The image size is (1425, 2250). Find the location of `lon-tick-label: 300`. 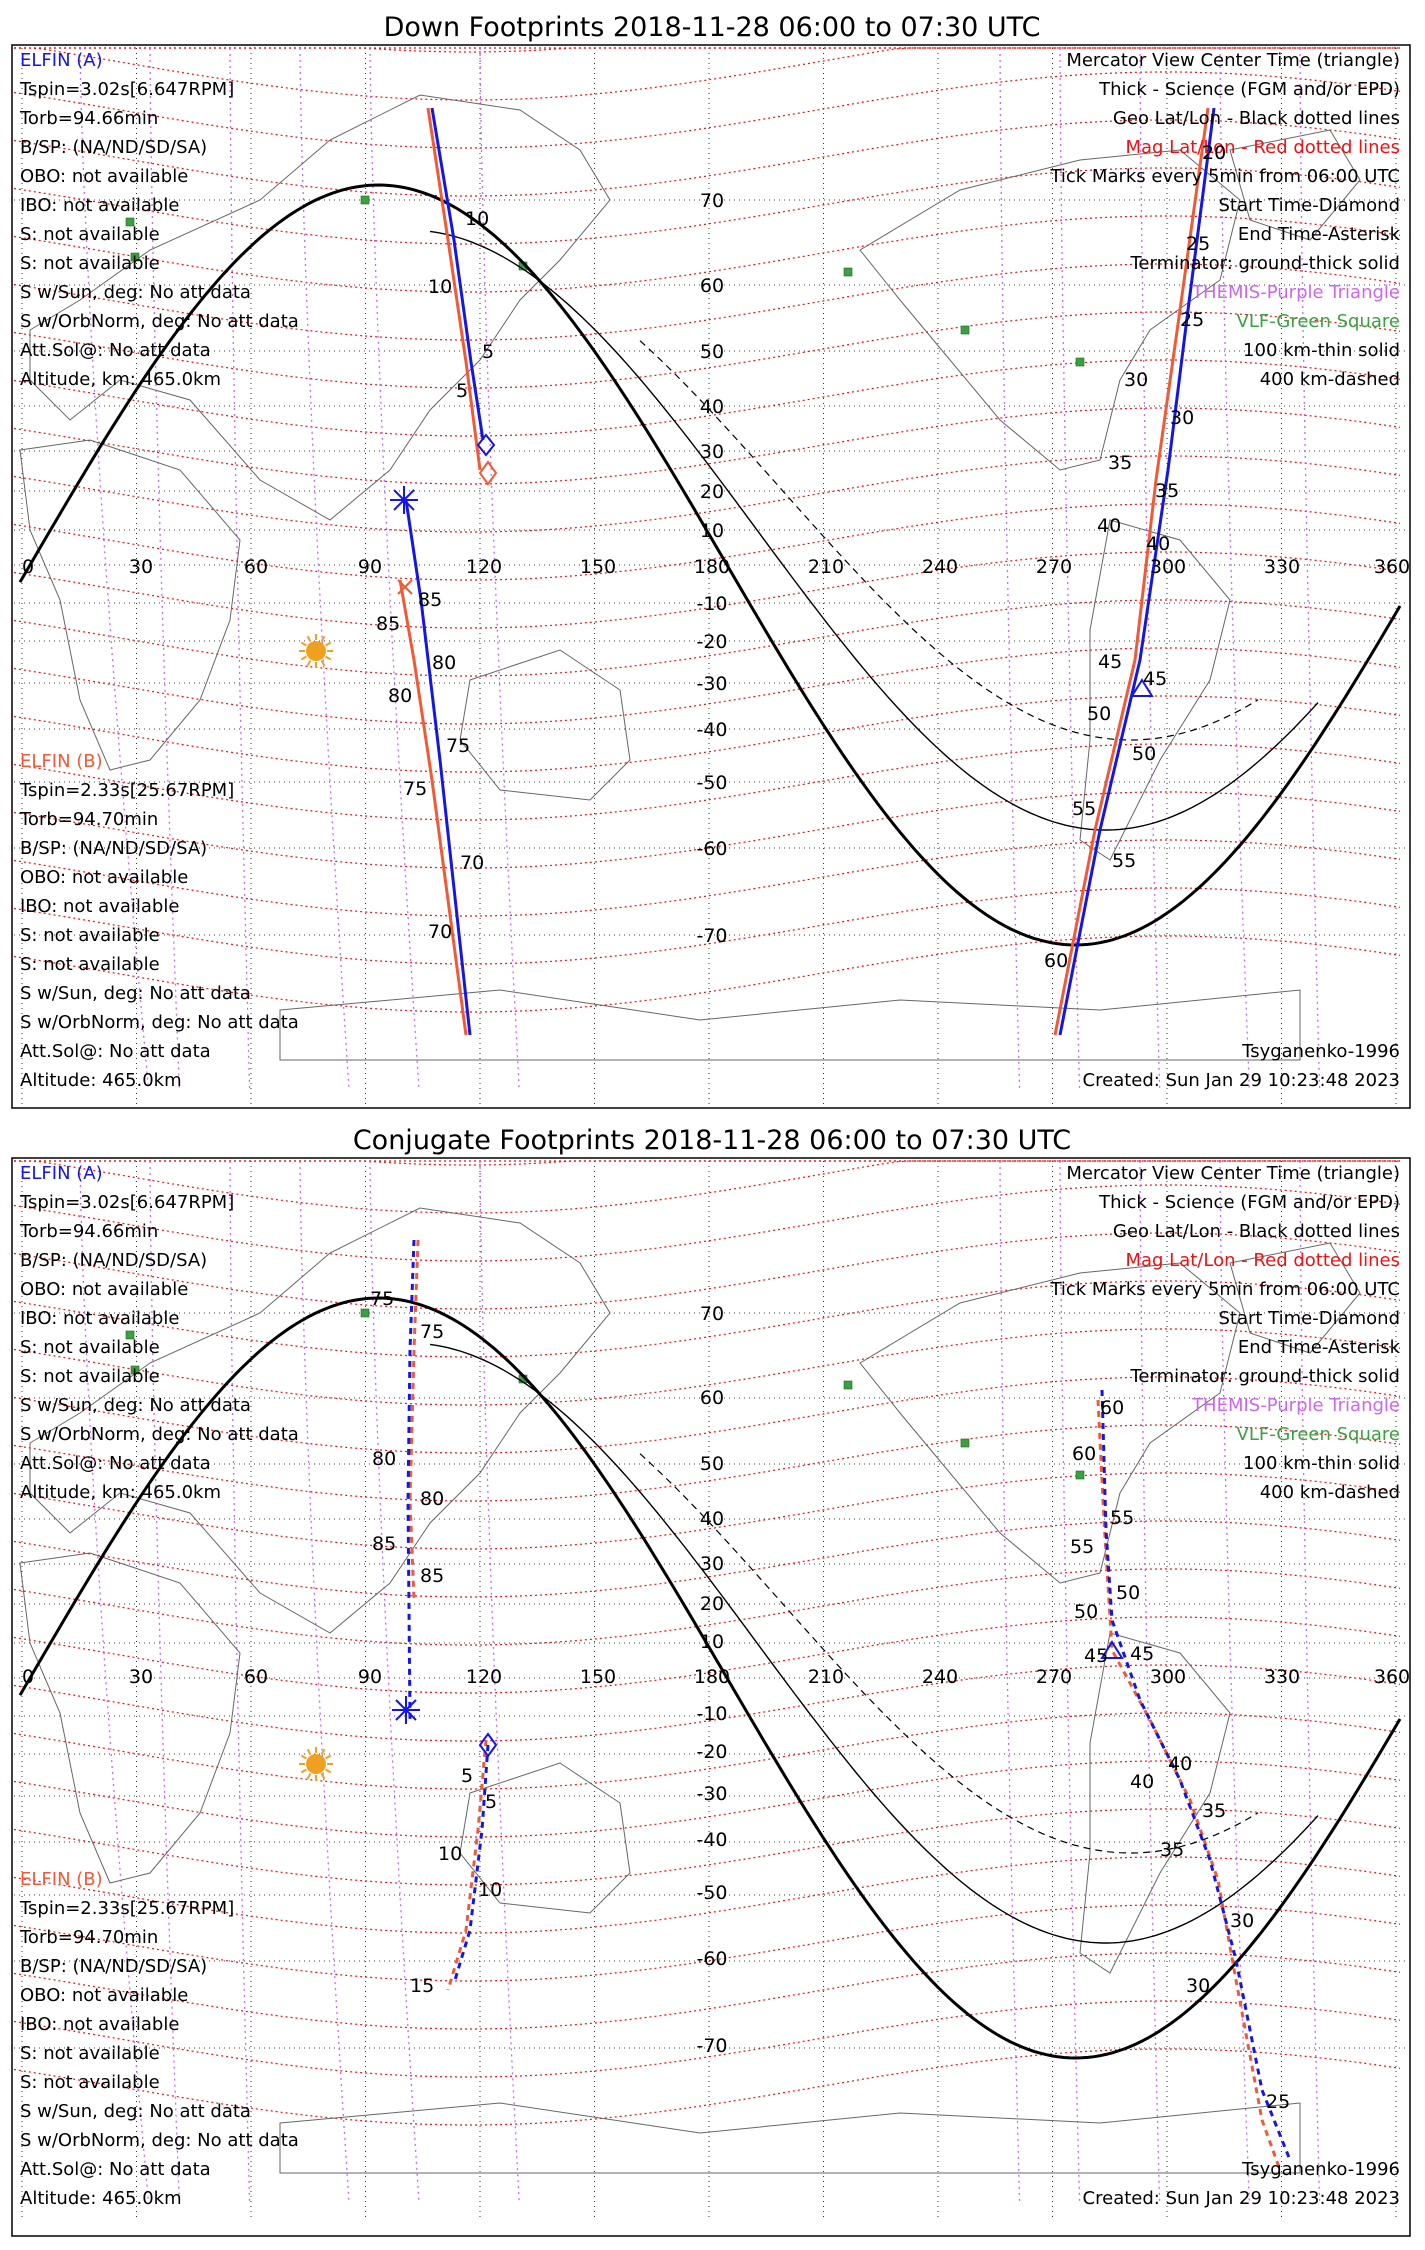

lon-tick-label: 300 is located at coordinates (1168, 1677).